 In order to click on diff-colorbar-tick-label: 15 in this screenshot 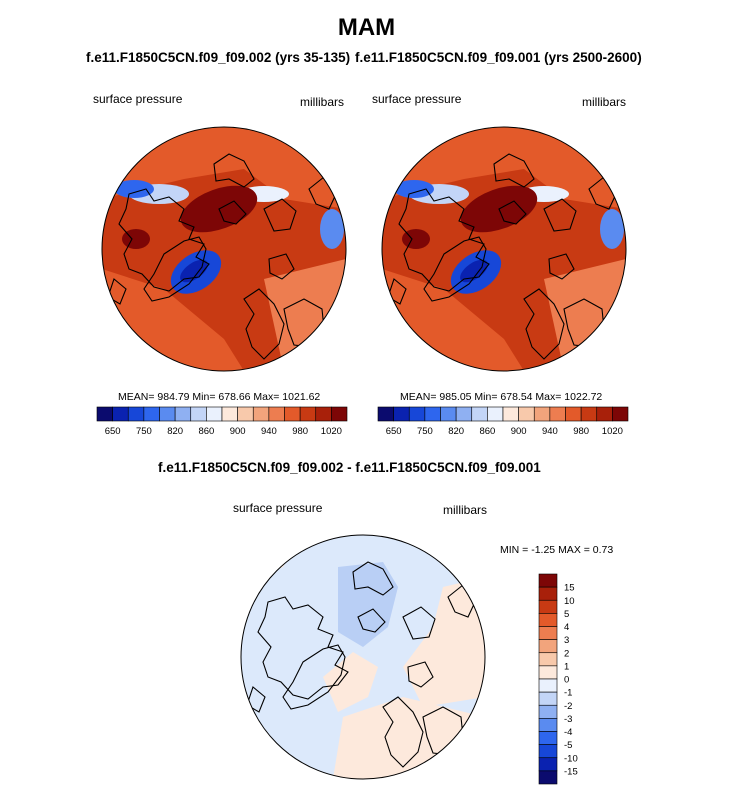, I will do `click(569, 588)`.